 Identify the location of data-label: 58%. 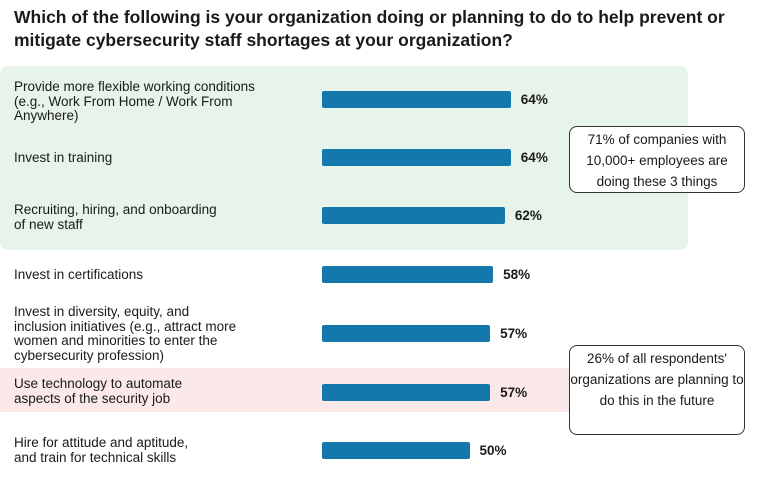
(517, 274).